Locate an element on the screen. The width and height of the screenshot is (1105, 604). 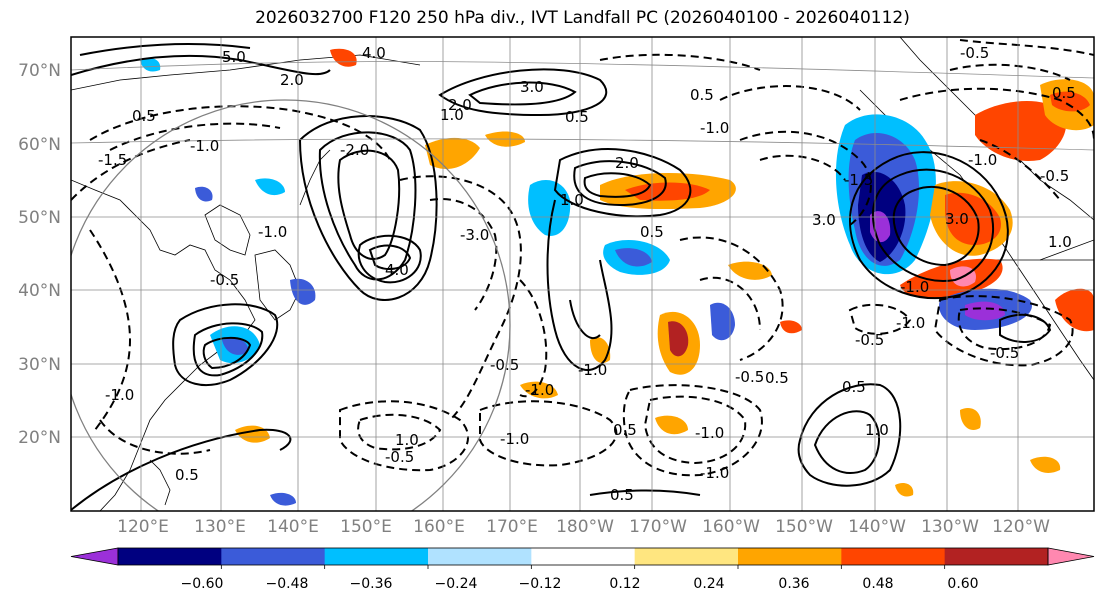
lon-label: 180°W is located at coordinates (585, 527).